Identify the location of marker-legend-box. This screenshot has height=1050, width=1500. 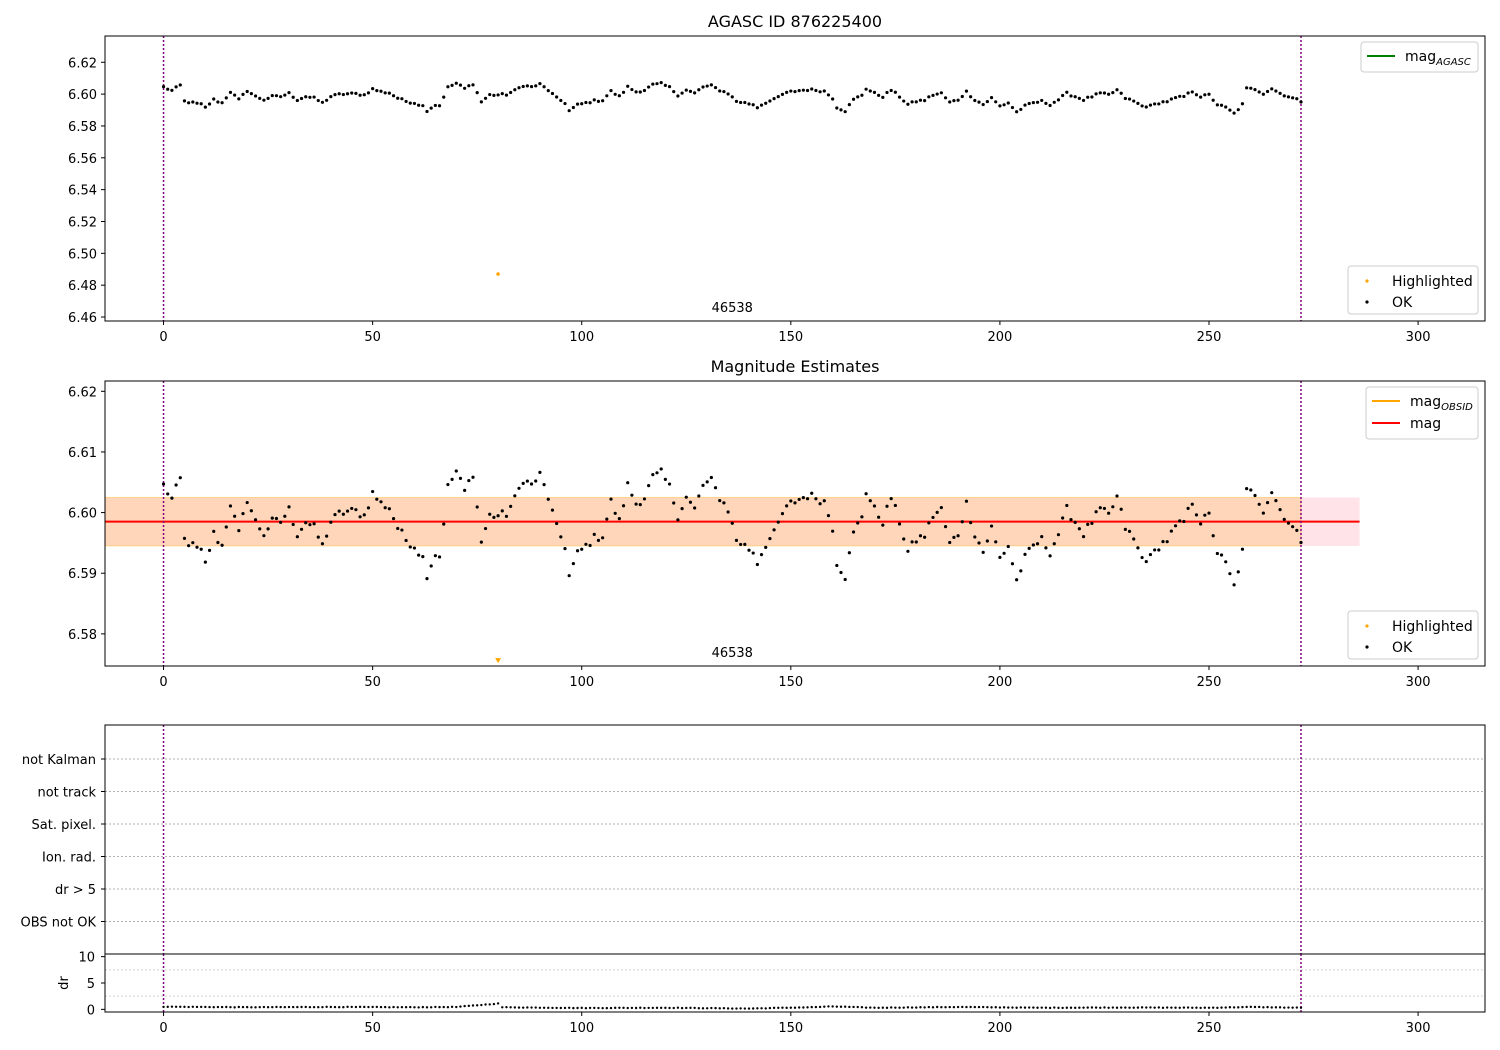
(1413, 290).